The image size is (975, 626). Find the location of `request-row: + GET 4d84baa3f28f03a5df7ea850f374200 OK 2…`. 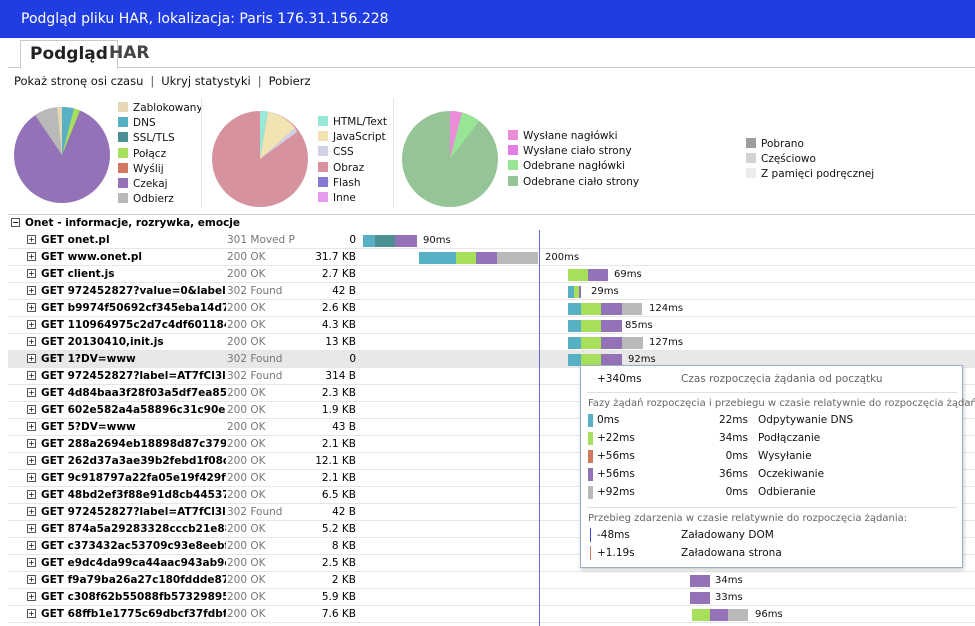

request-row: + GET 4d84baa3f28f03a5df7ea850f374200 OK 2… is located at coordinates (491, 393).